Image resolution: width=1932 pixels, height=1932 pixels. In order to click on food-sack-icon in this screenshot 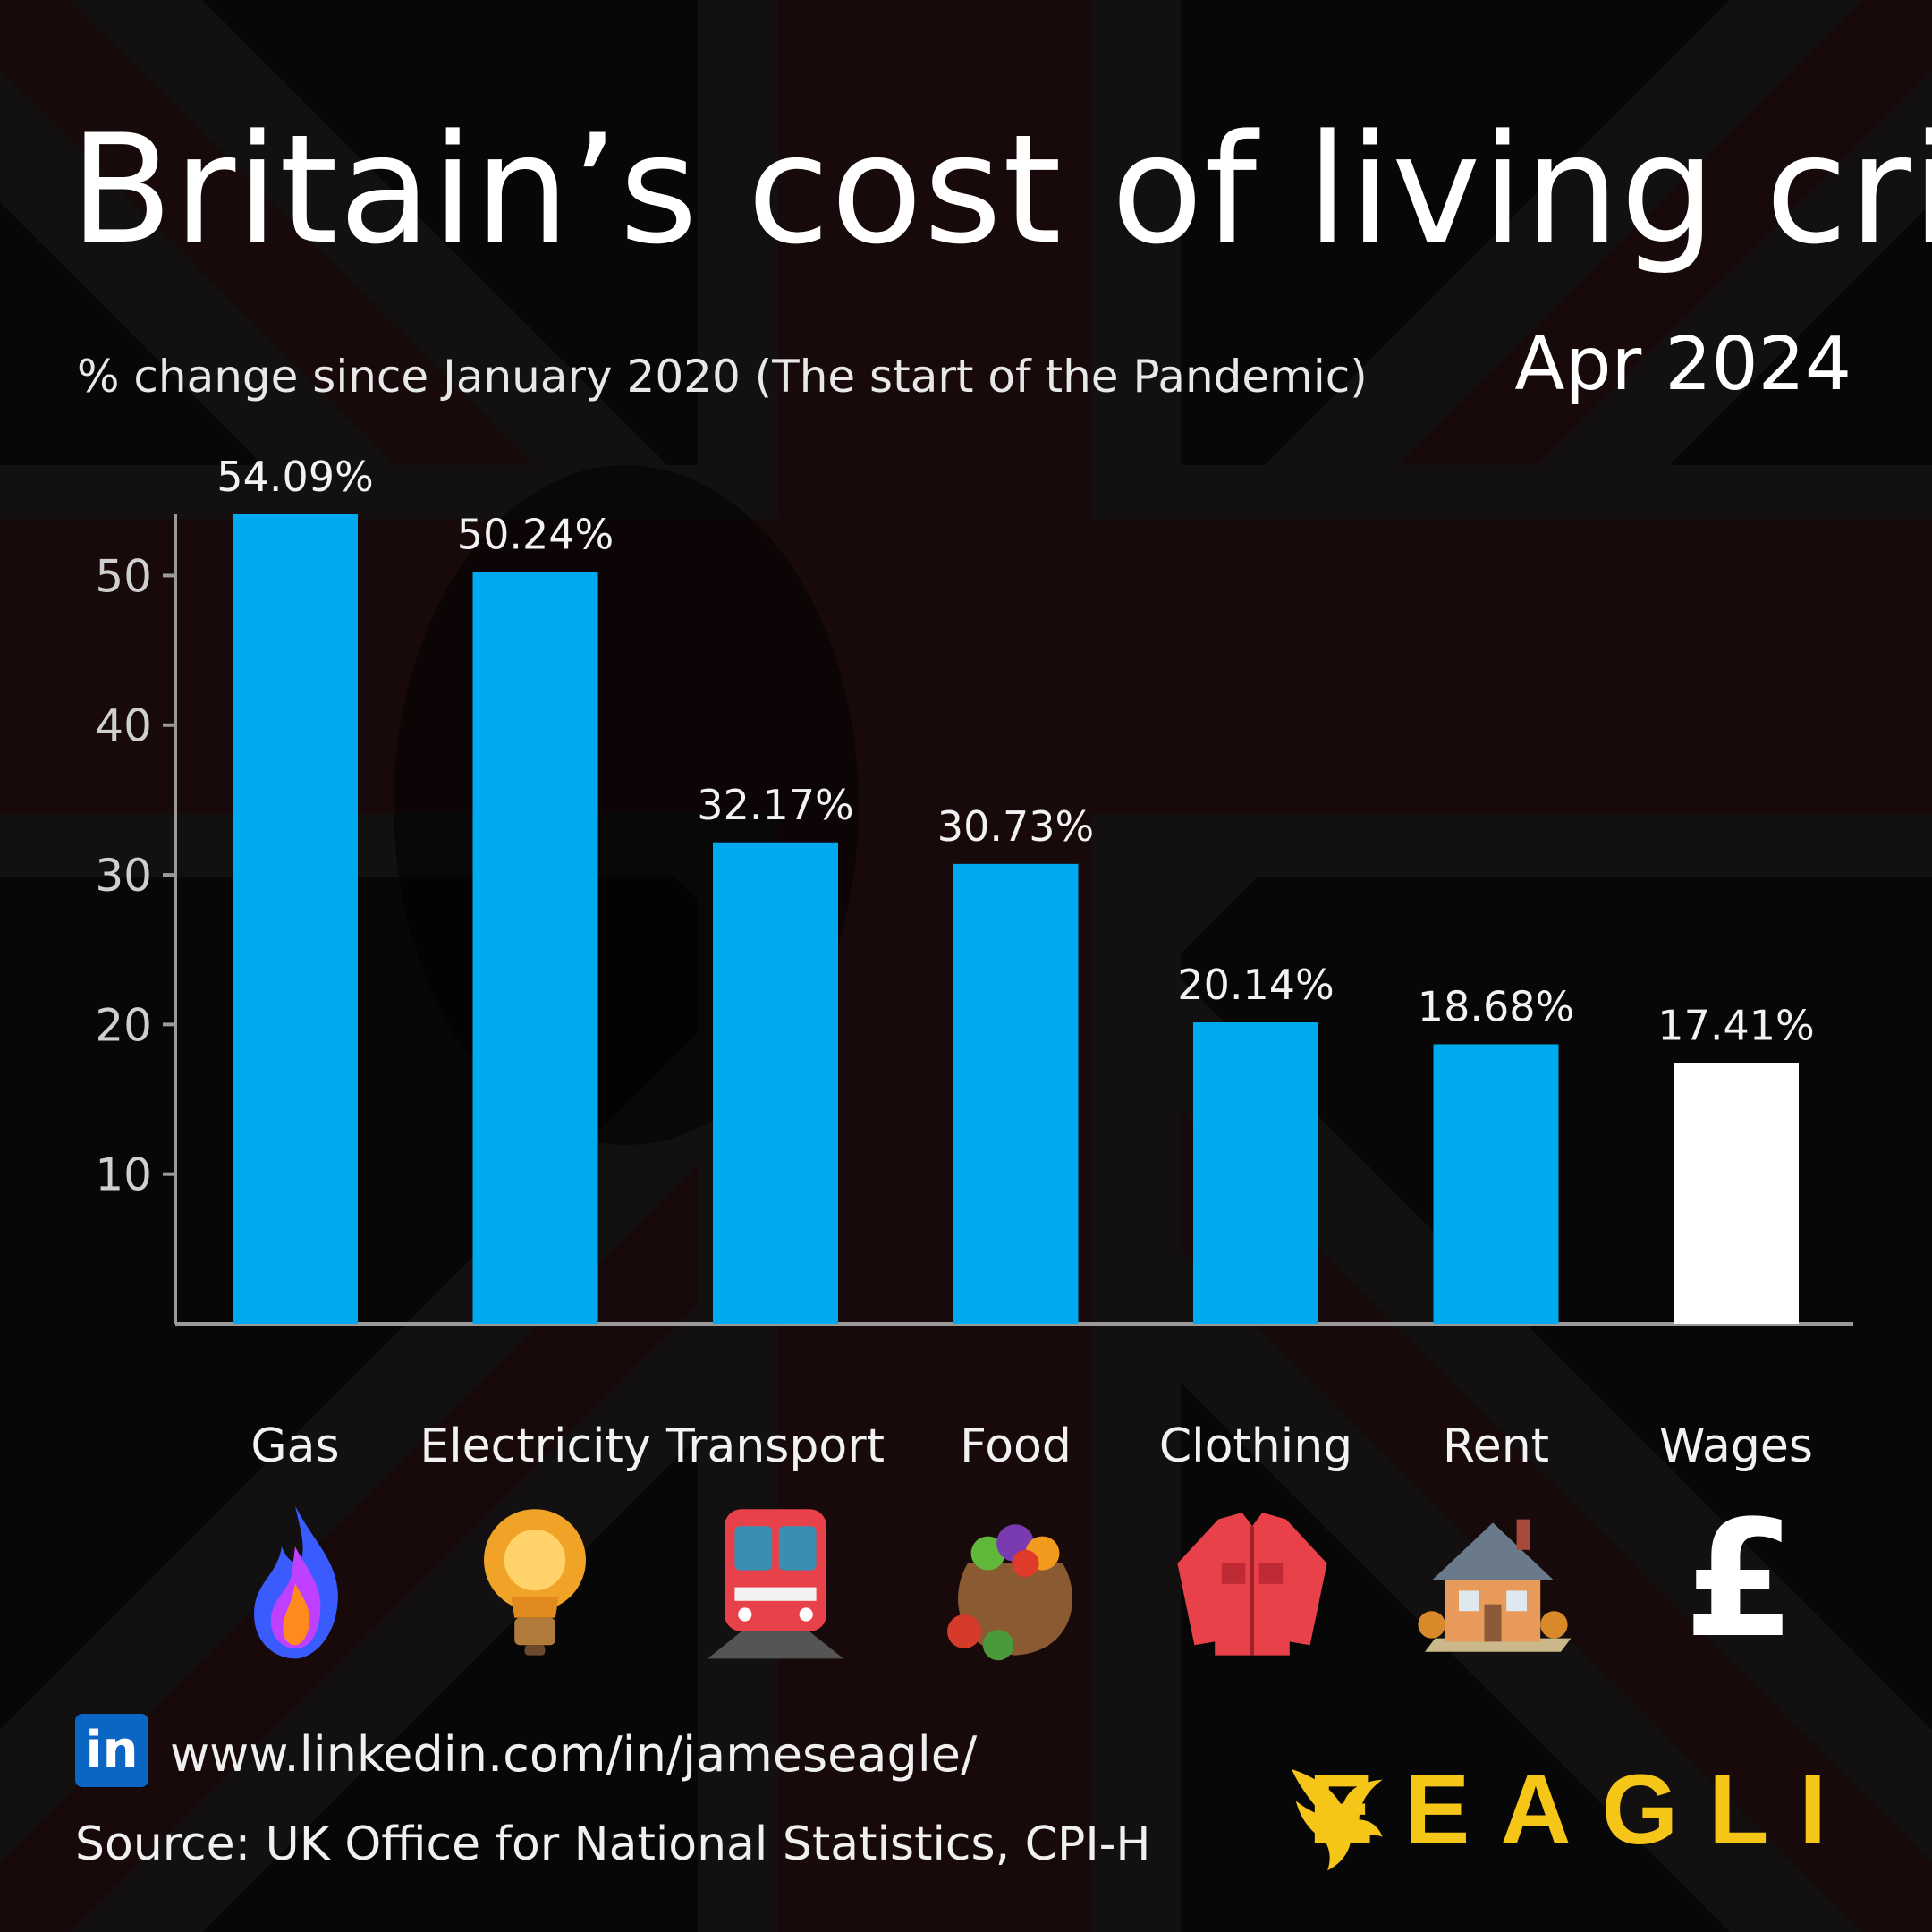, I will do `click(1009, 1592)`.